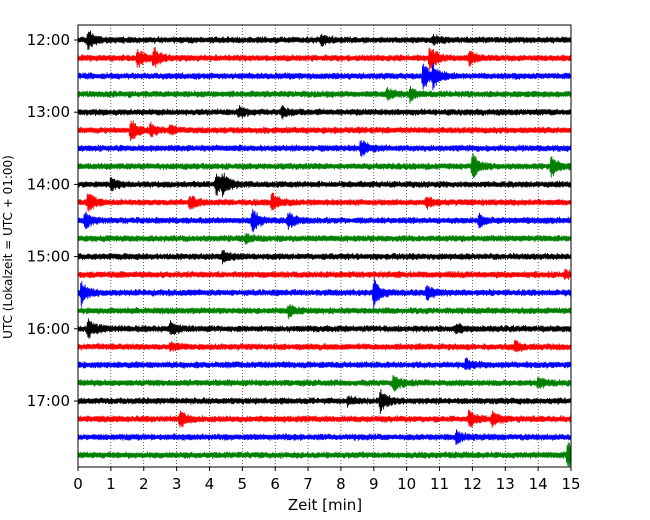 This screenshot has width=650, height=520. I want to click on y-tick-label: 17:00, so click(48, 401).